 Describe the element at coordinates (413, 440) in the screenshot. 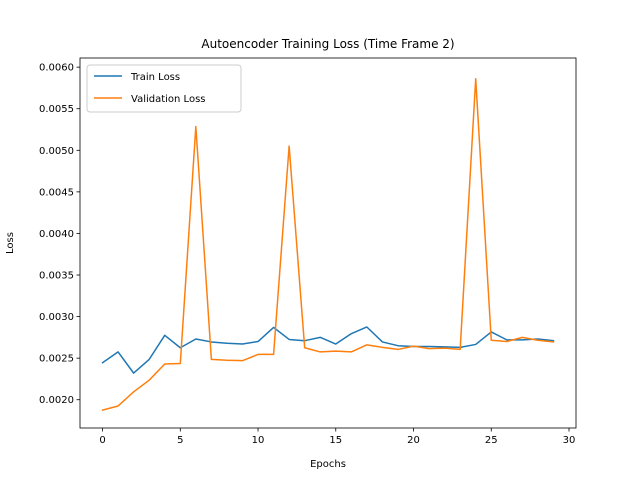

I see `x-tick-label: 20` at that location.